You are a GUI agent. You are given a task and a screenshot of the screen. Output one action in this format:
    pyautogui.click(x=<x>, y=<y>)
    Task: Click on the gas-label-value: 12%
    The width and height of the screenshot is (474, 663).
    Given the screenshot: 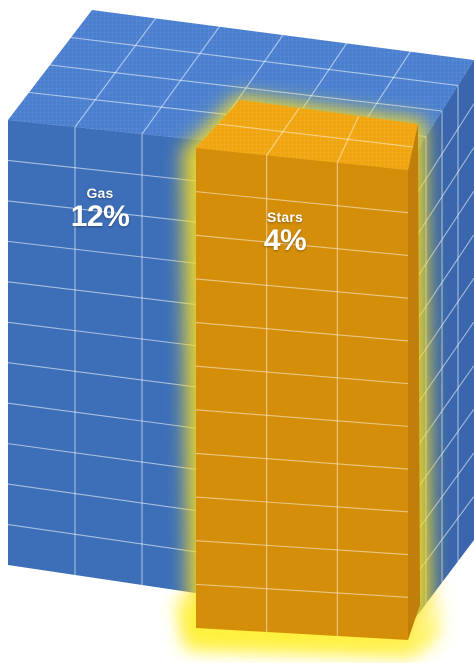 What is the action you would take?
    pyautogui.click(x=100, y=216)
    